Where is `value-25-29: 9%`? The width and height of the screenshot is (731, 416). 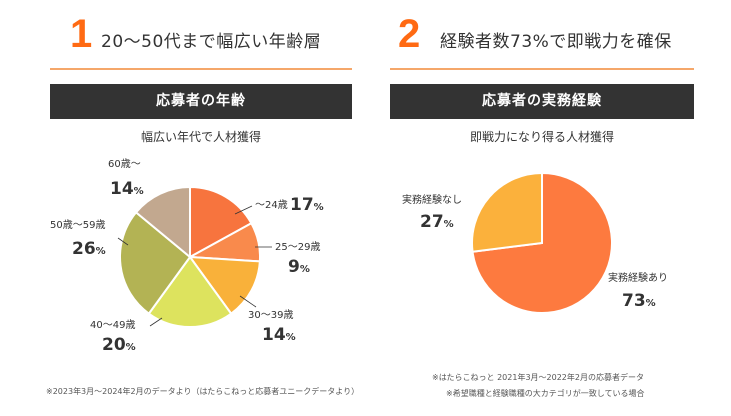
value-25-29: 9% is located at coordinates (299, 267).